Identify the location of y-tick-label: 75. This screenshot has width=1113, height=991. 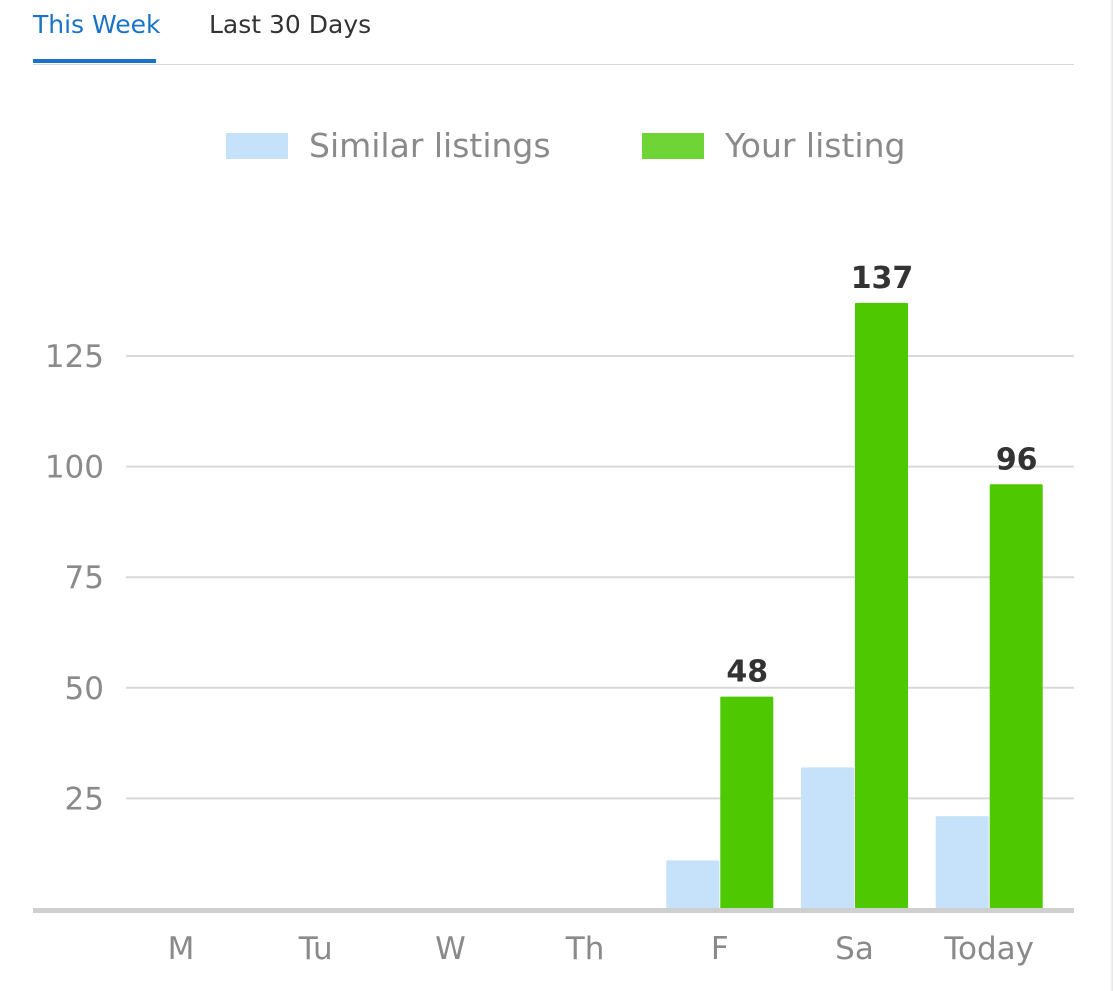
(84, 578).